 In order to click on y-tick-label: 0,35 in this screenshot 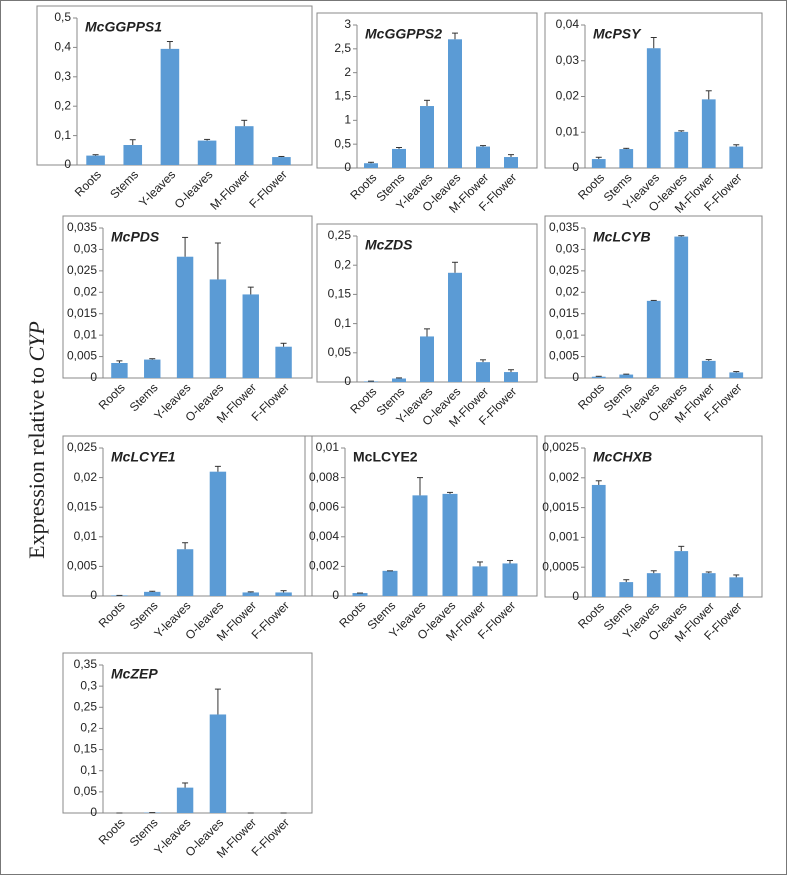, I will do `click(86, 664)`.